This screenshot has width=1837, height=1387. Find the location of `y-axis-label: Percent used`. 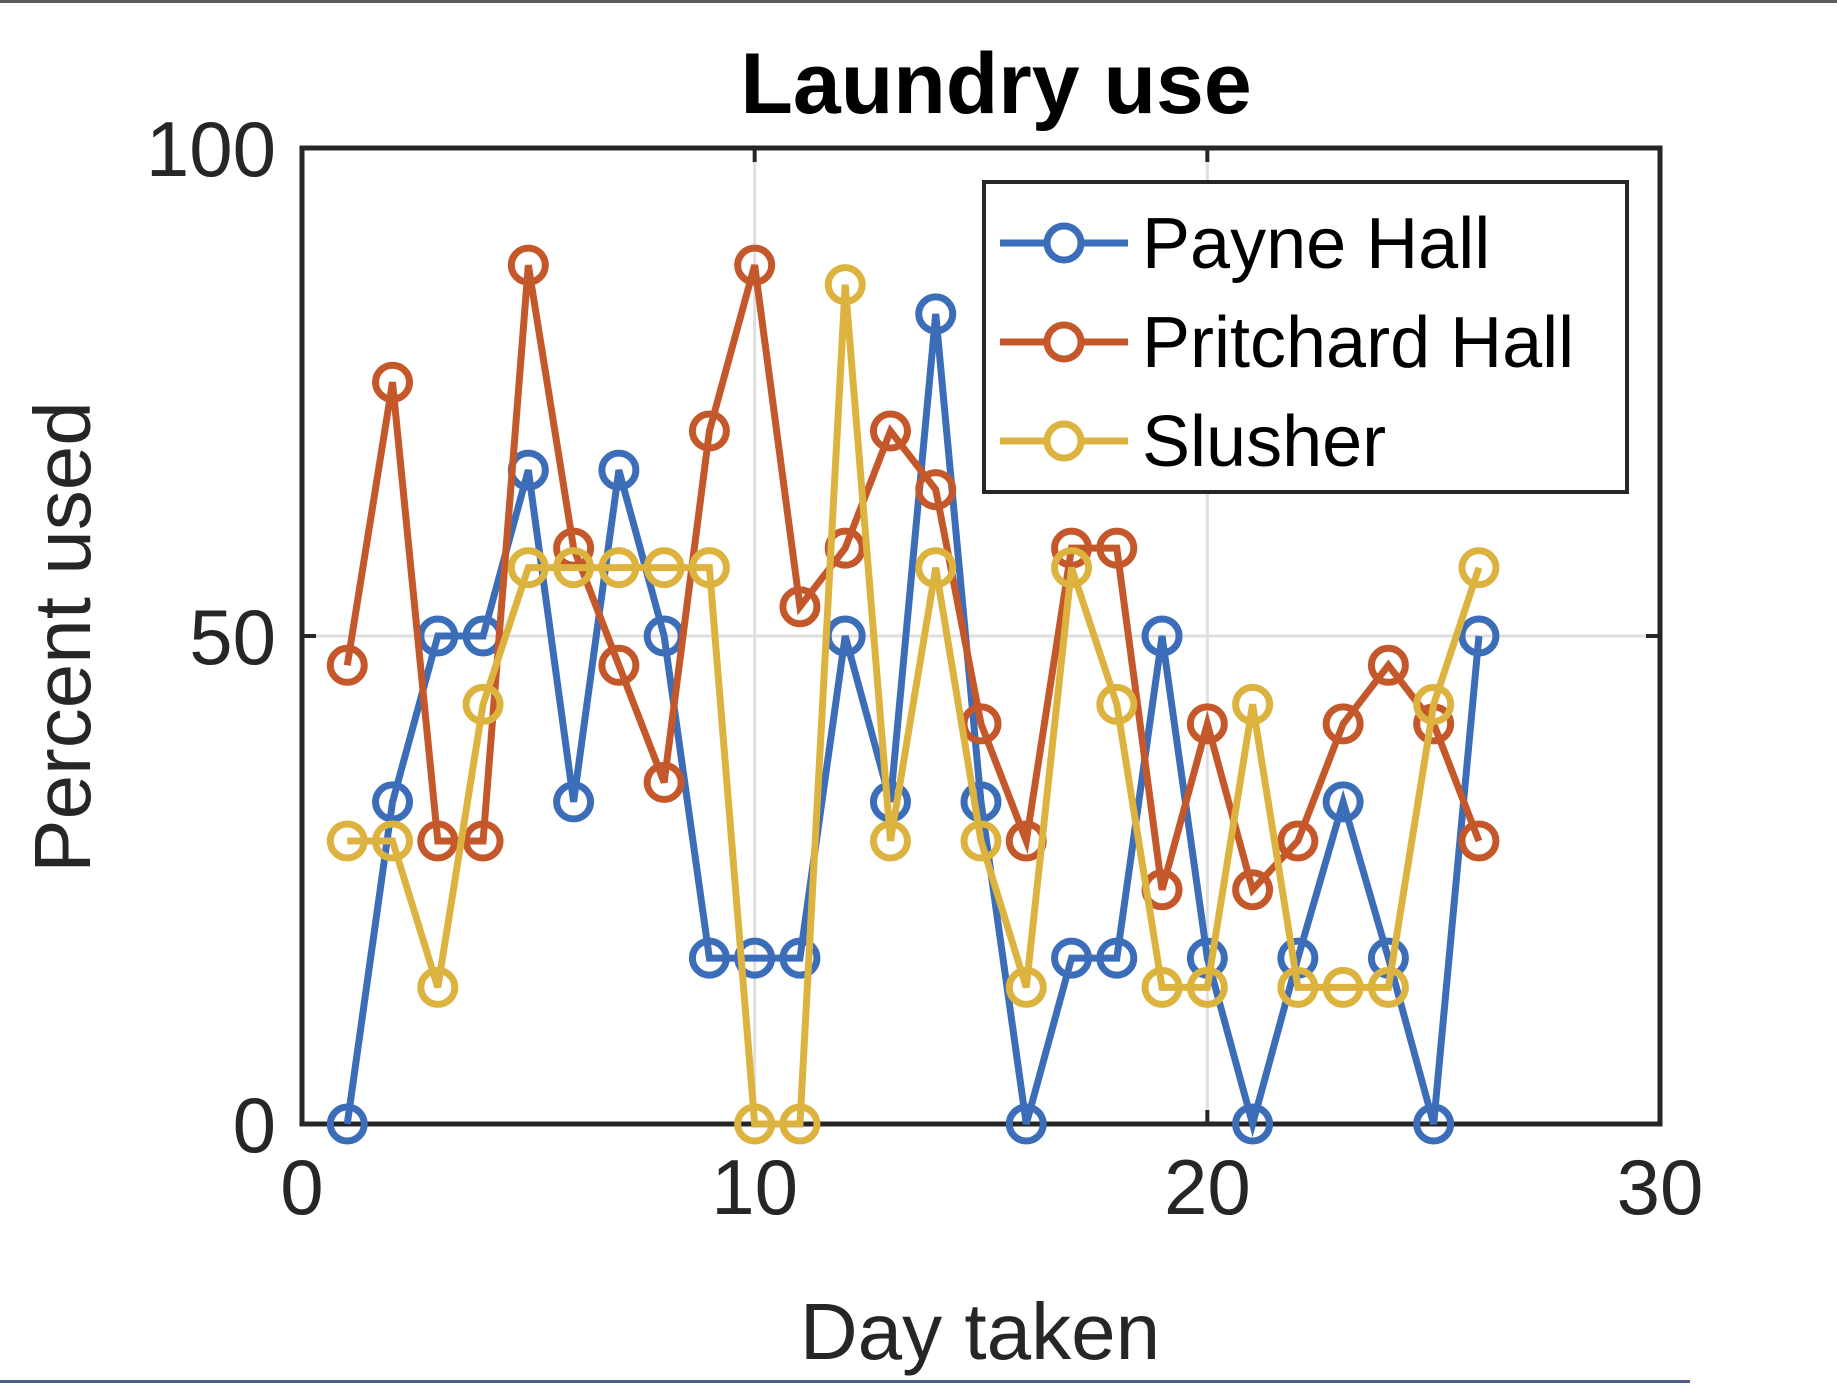

y-axis-label: Percent used is located at coordinates (62, 636).